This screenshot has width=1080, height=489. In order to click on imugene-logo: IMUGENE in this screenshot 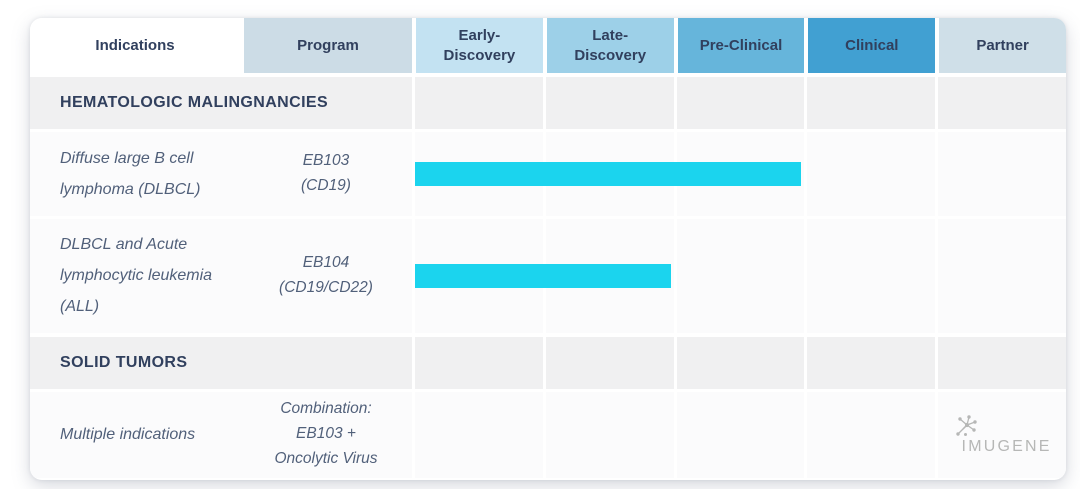, I will do `click(1002, 435)`.